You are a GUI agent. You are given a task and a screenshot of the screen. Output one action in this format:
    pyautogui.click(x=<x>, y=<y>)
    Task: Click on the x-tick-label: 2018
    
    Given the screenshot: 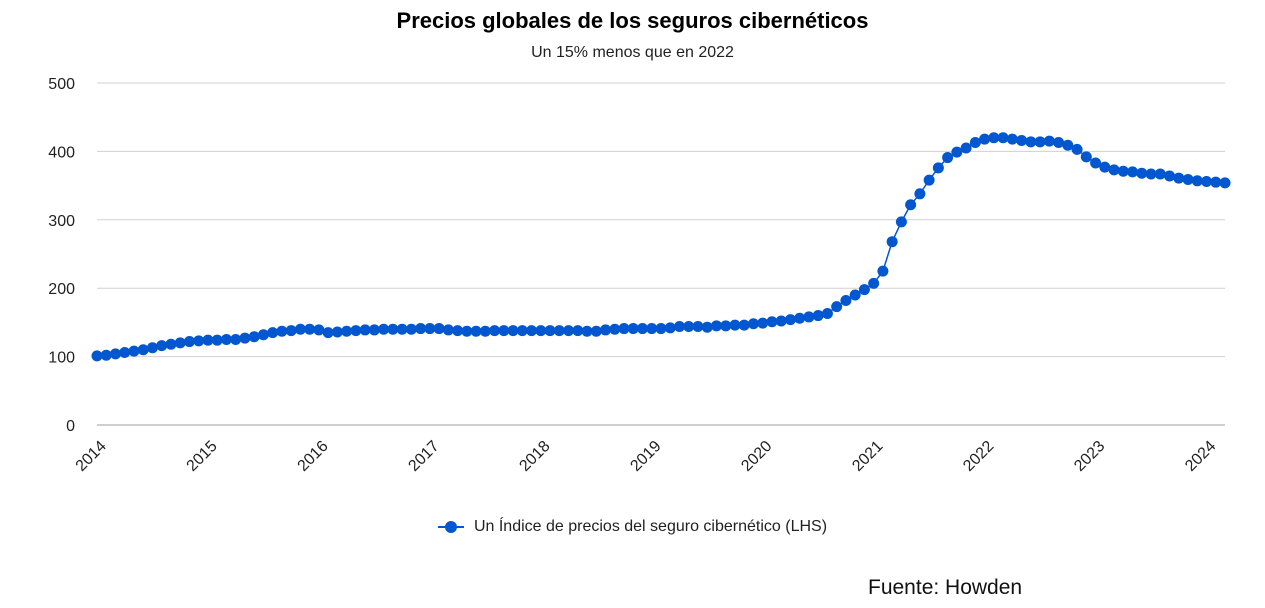 What is the action you would take?
    pyautogui.click(x=534, y=456)
    